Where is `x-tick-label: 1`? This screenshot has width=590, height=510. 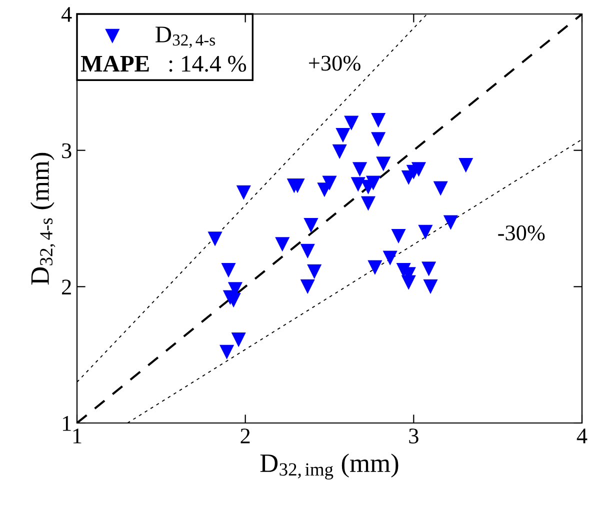 x-tick-label: 1 is located at coordinates (77, 436).